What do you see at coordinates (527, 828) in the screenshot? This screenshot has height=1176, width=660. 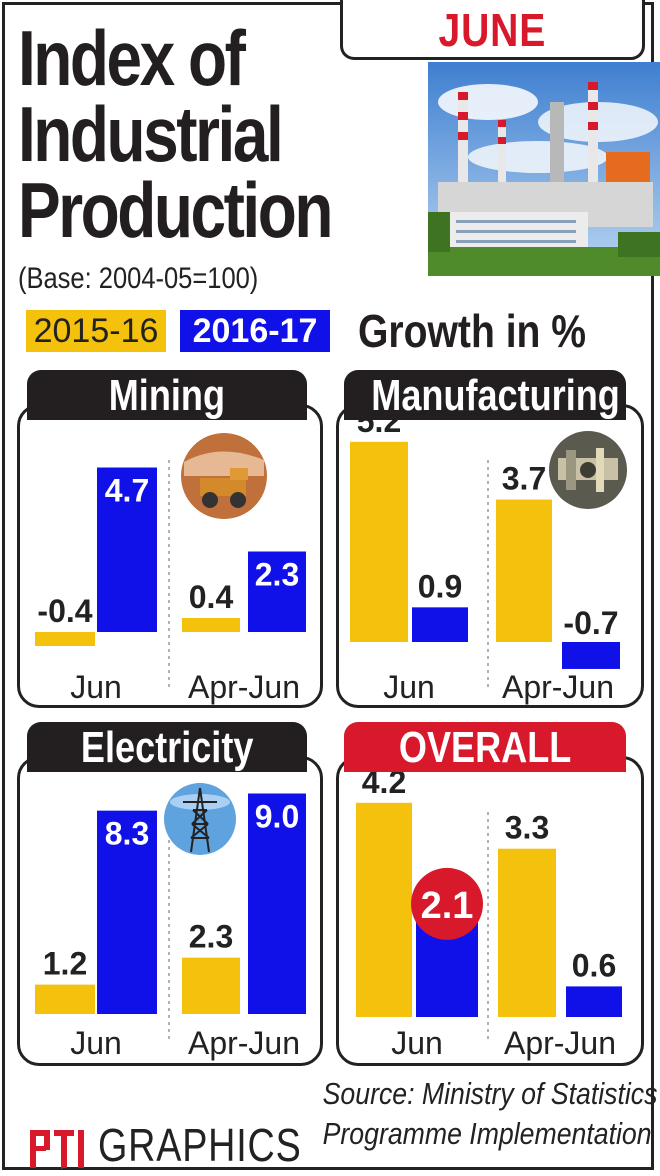 I see `overall-value-label: 3.3` at bounding box center [527, 828].